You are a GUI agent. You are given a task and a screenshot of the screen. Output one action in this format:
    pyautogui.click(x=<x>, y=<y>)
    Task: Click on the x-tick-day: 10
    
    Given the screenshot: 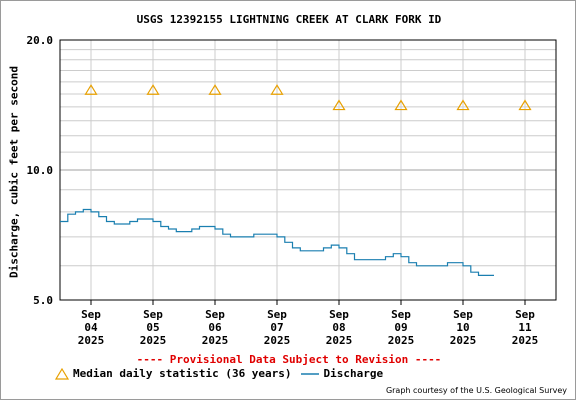 What is the action you would take?
    pyautogui.click(x=463, y=327)
    